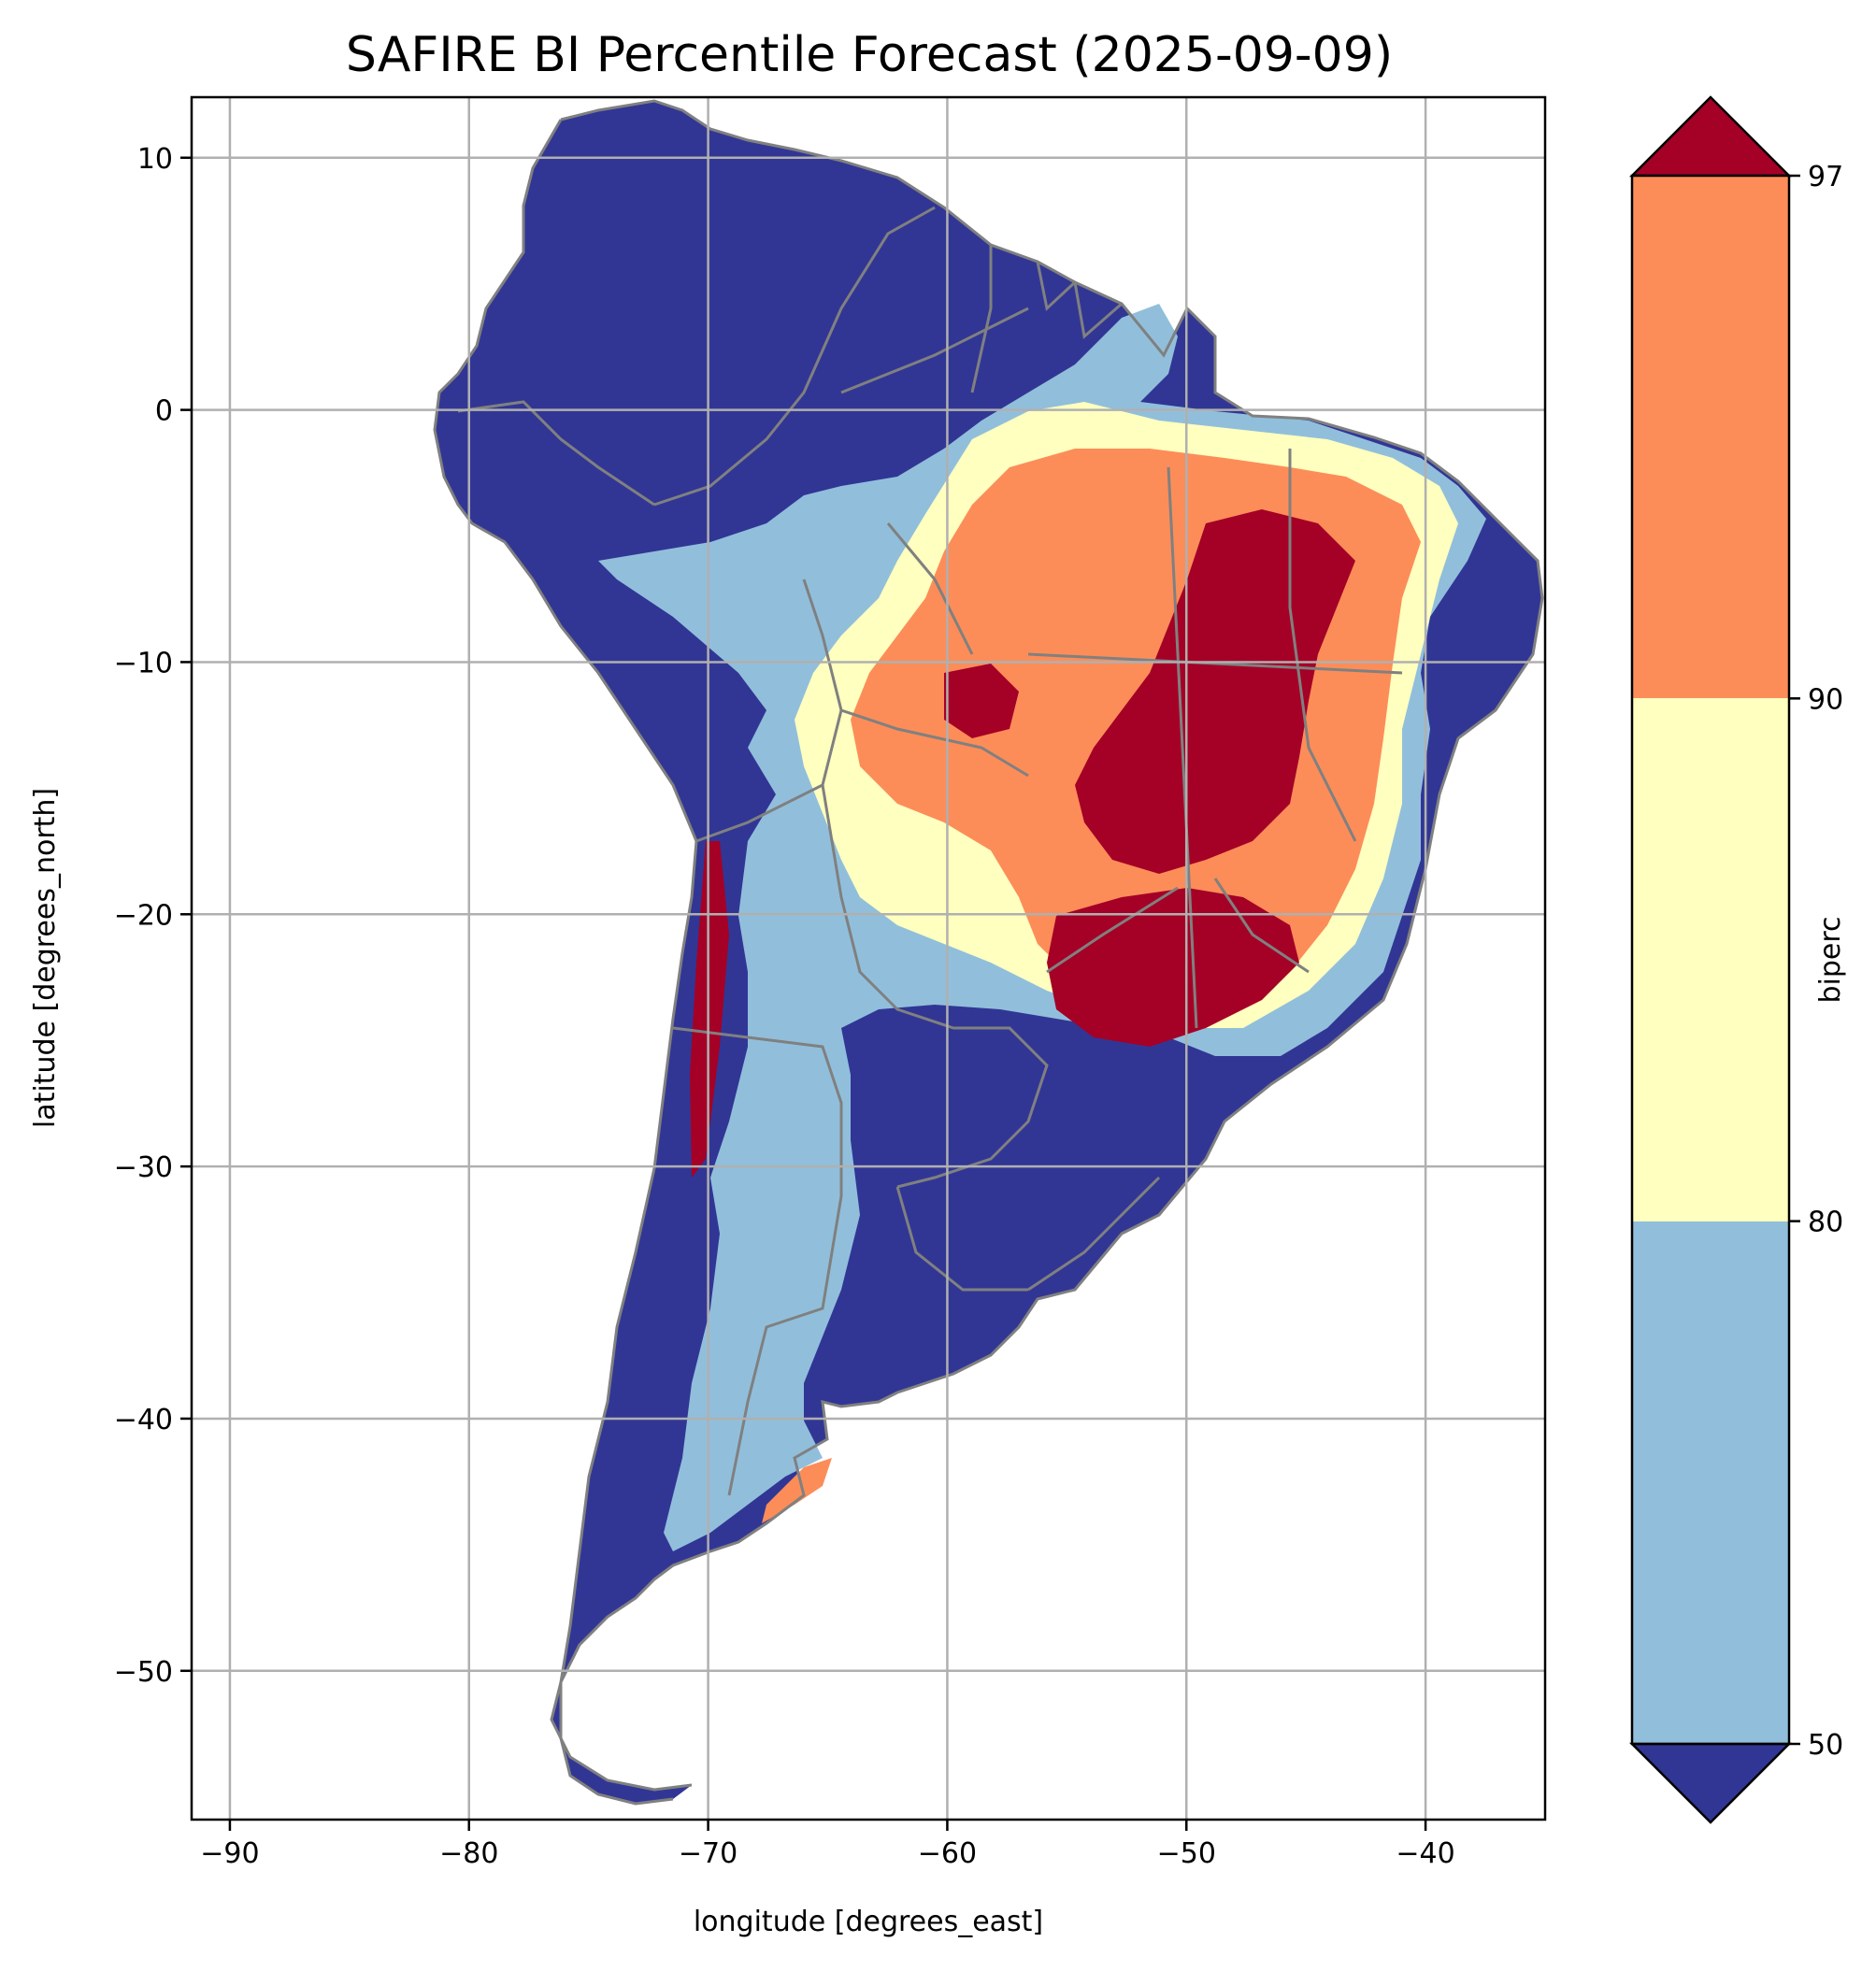  What do you see at coordinates (143, 1420) in the screenshot?
I see `y-tick-label: −40` at bounding box center [143, 1420].